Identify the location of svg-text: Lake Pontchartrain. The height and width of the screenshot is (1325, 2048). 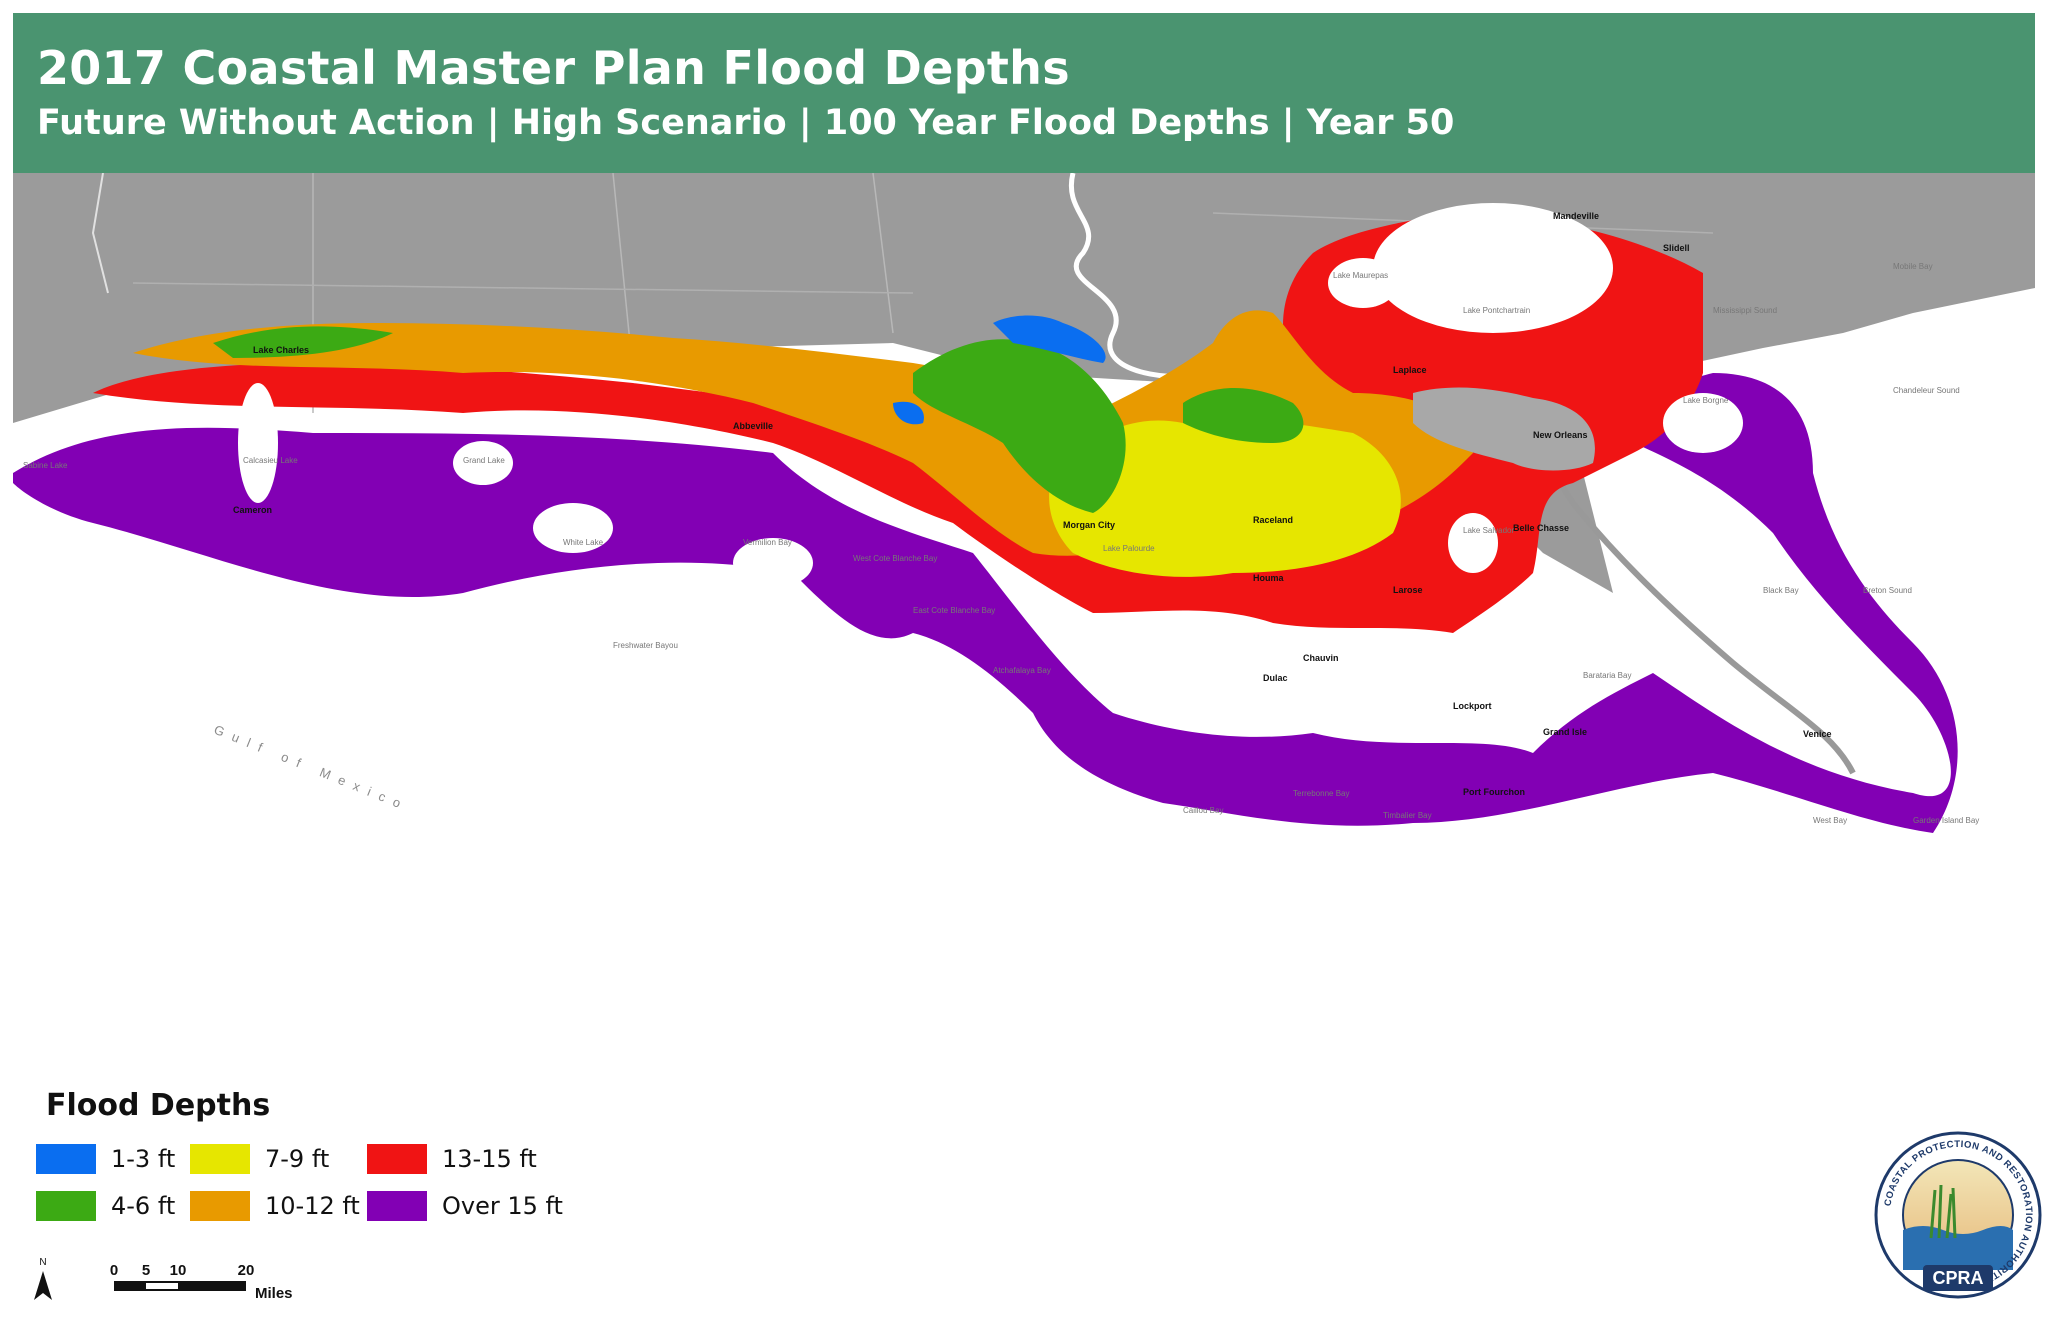
(1496, 310).